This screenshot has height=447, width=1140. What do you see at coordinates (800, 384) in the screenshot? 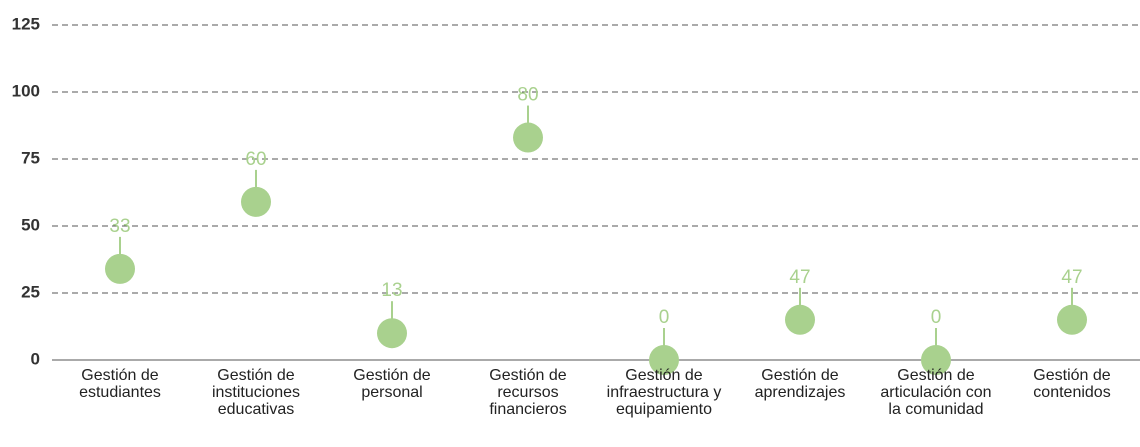
I see `x-tick-label: Gestión de aprendizajes` at bounding box center [800, 384].